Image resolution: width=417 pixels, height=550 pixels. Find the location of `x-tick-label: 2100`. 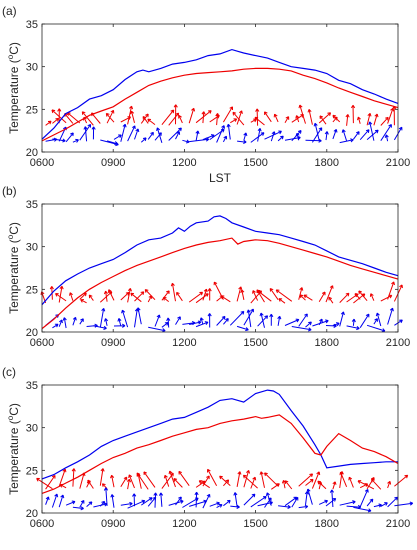

x-tick-label: 2100 is located at coordinates (398, 524).